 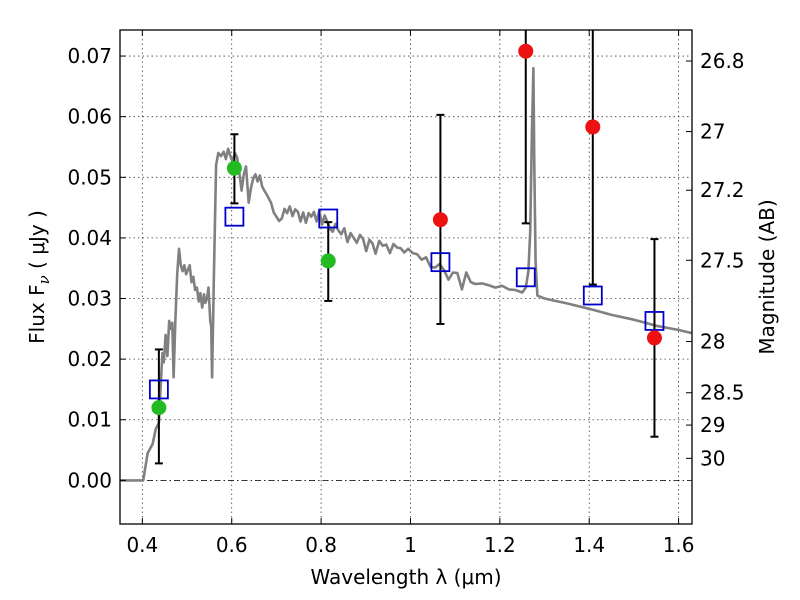 I want to click on y-axis-label-unit: ( μJy ), so click(x=37, y=242).